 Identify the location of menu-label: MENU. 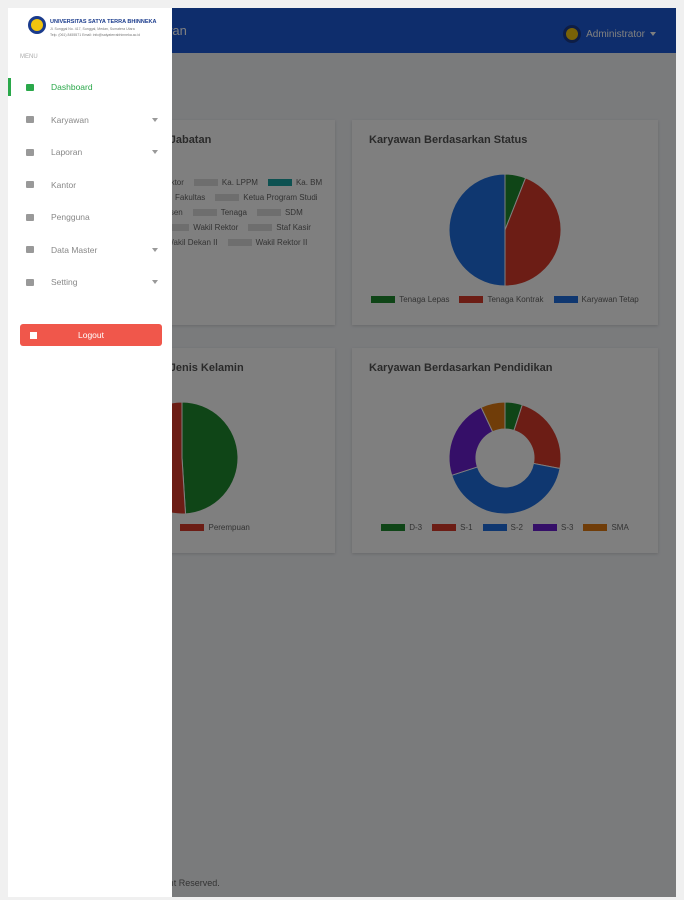
(29, 57).